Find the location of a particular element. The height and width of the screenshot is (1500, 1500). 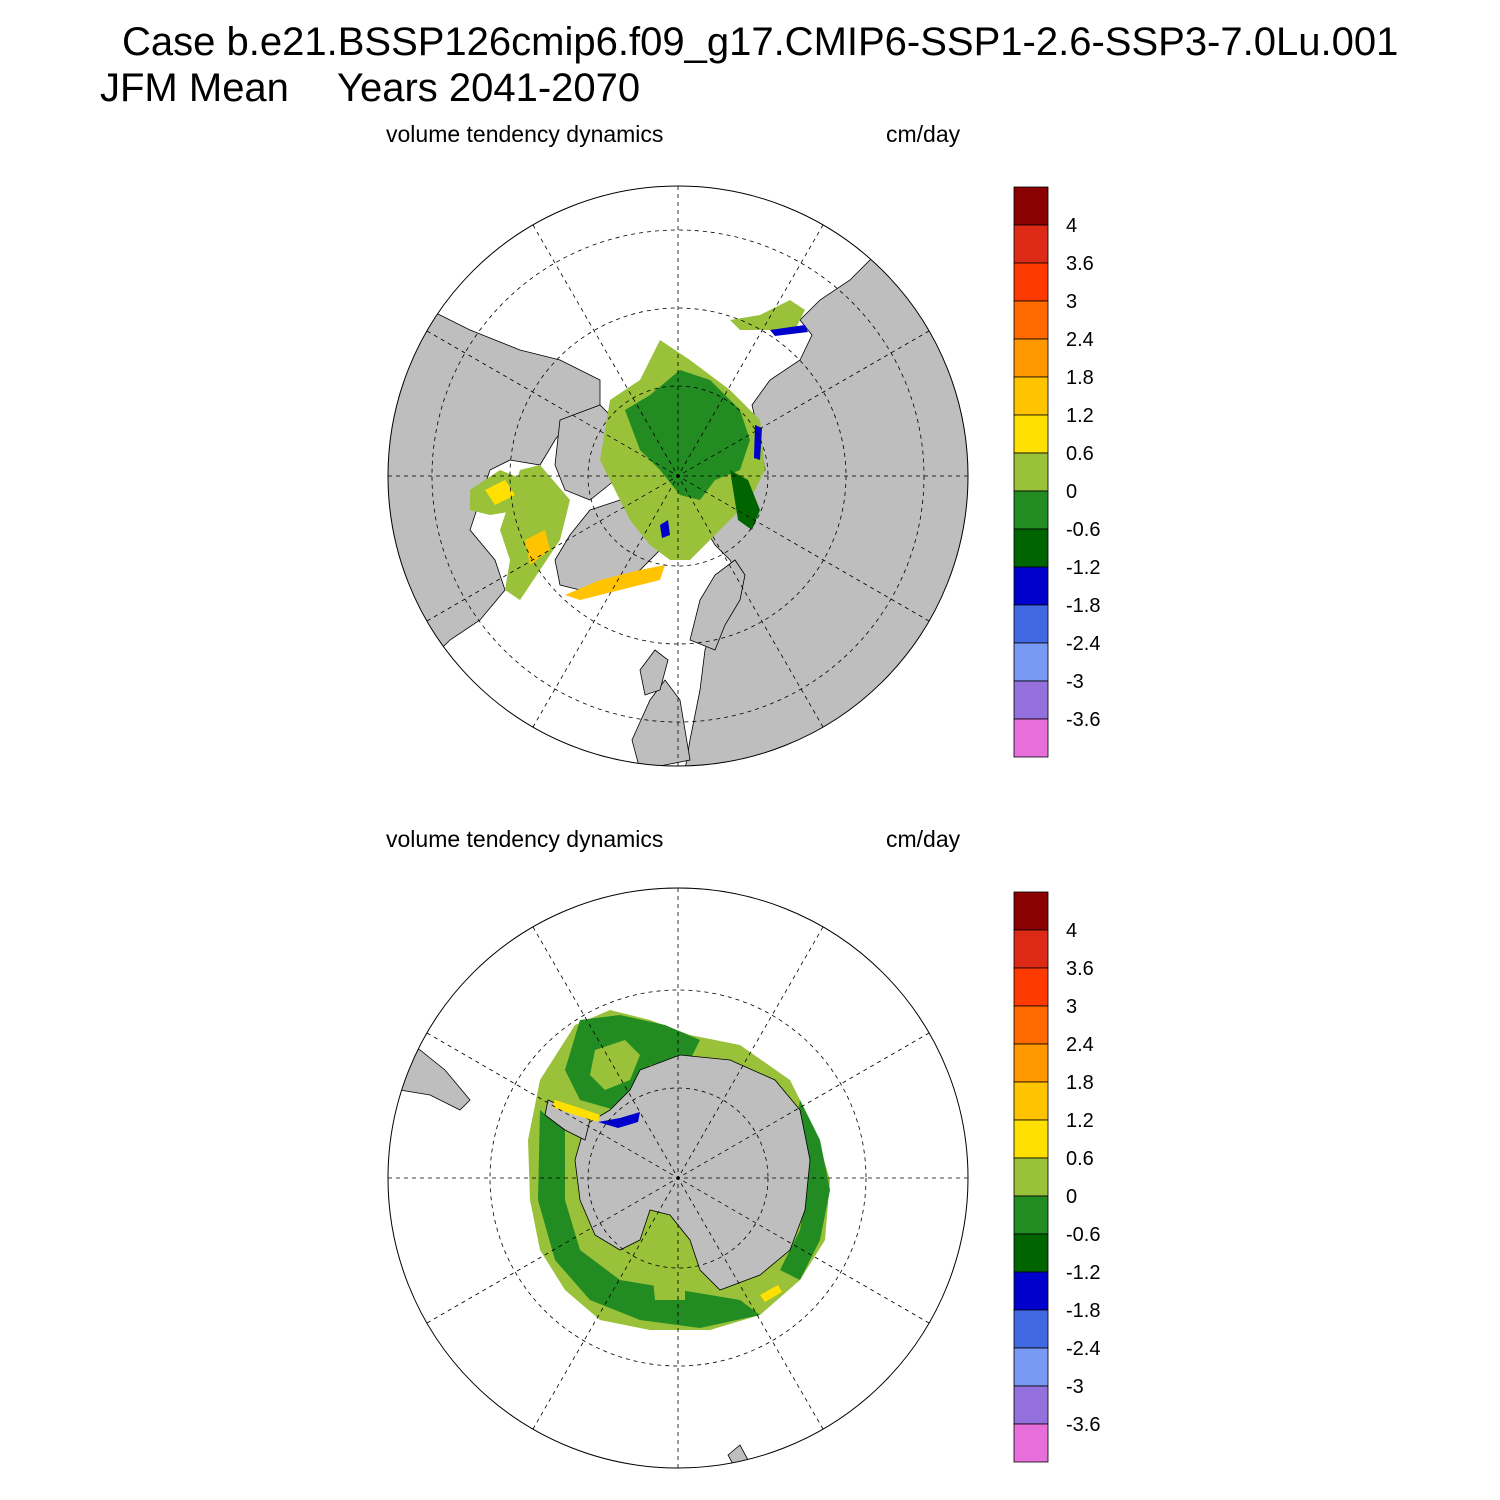

south-colorbar-tick-label: 4 is located at coordinates (1071, 931).